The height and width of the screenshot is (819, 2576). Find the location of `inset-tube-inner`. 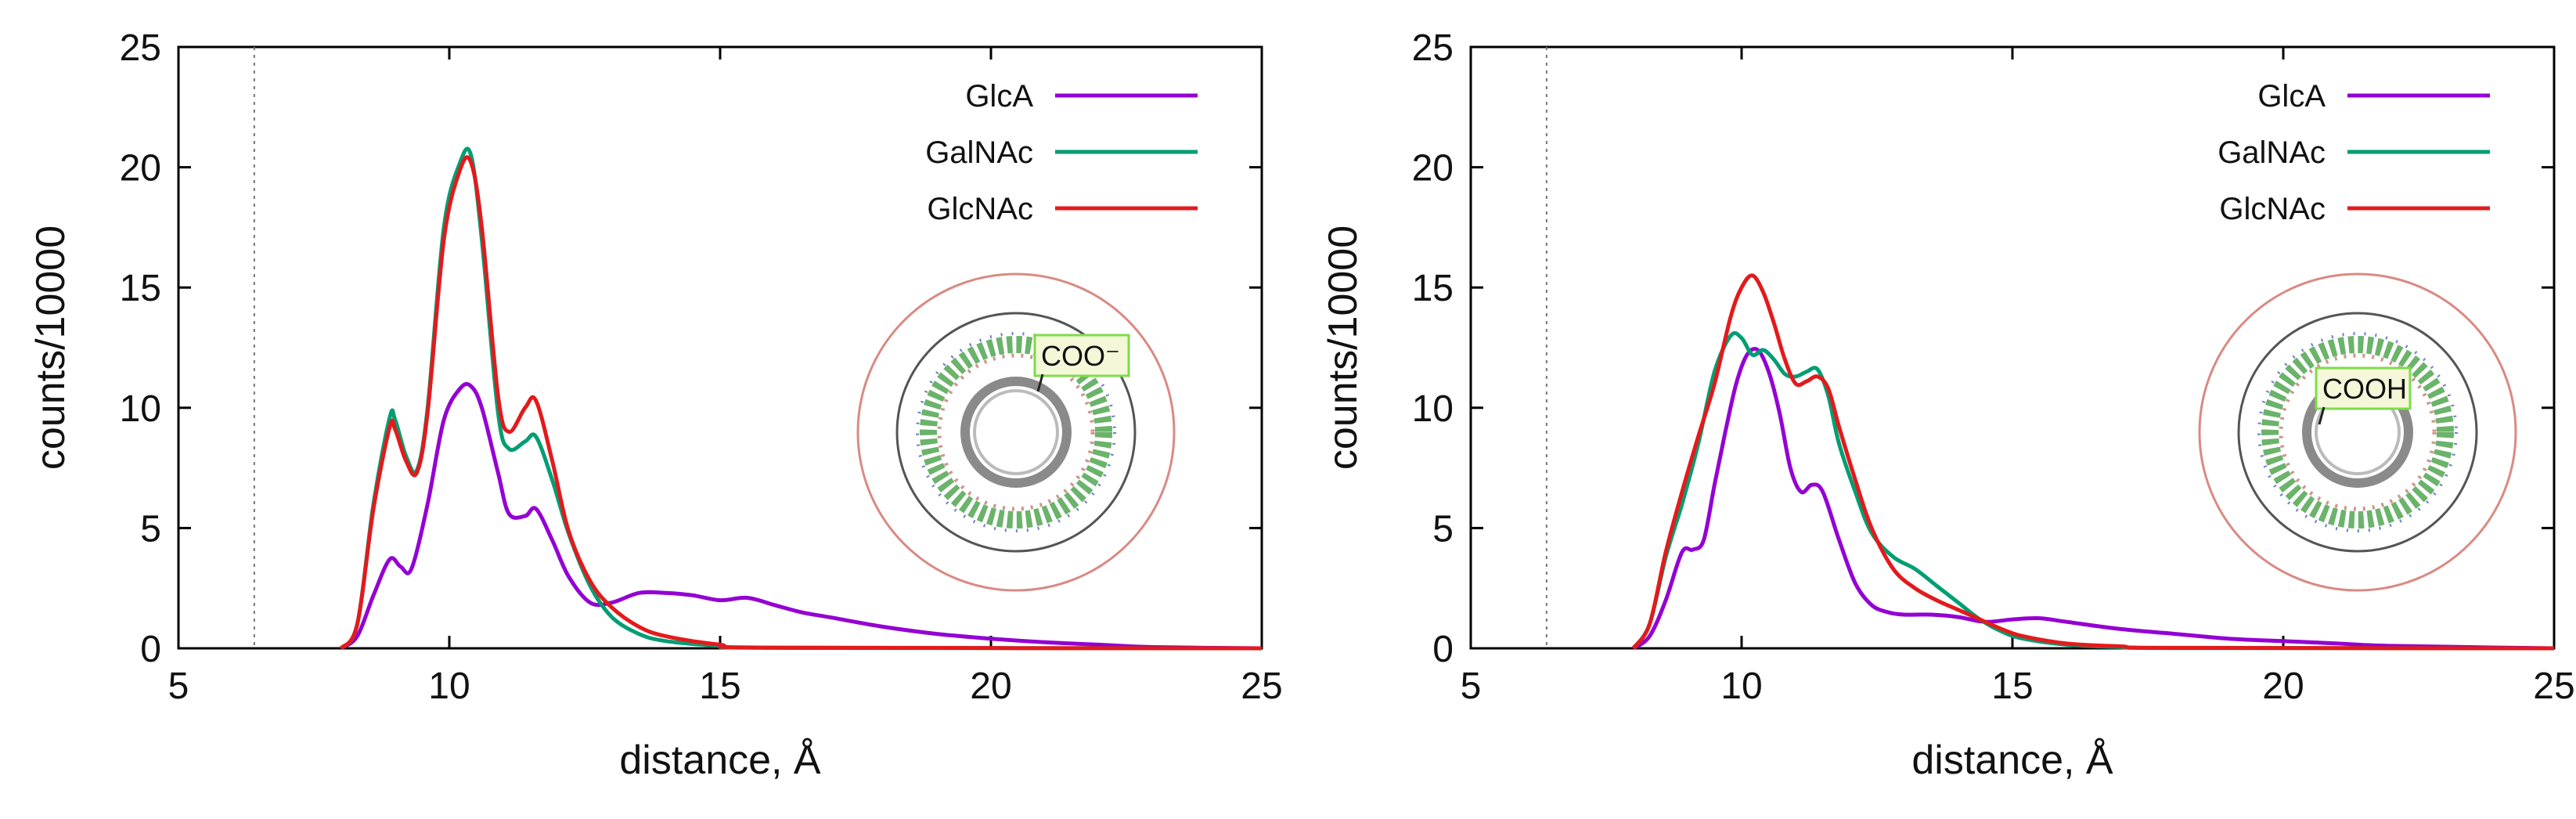

inset-tube-inner is located at coordinates (1016, 432).